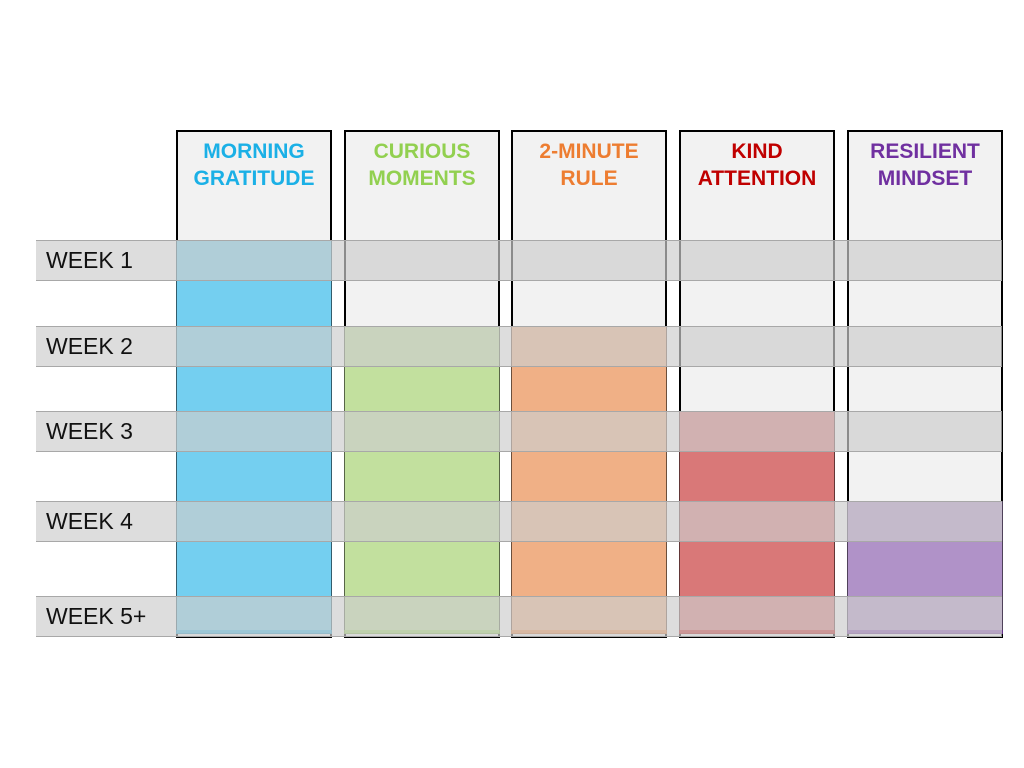 This screenshot has width=1024, height=768. What do you see at coordinates (589, 165) in the screenshot?
I see `habit-title: 2-MINUTE RULE` at bounding box center [589, 165].